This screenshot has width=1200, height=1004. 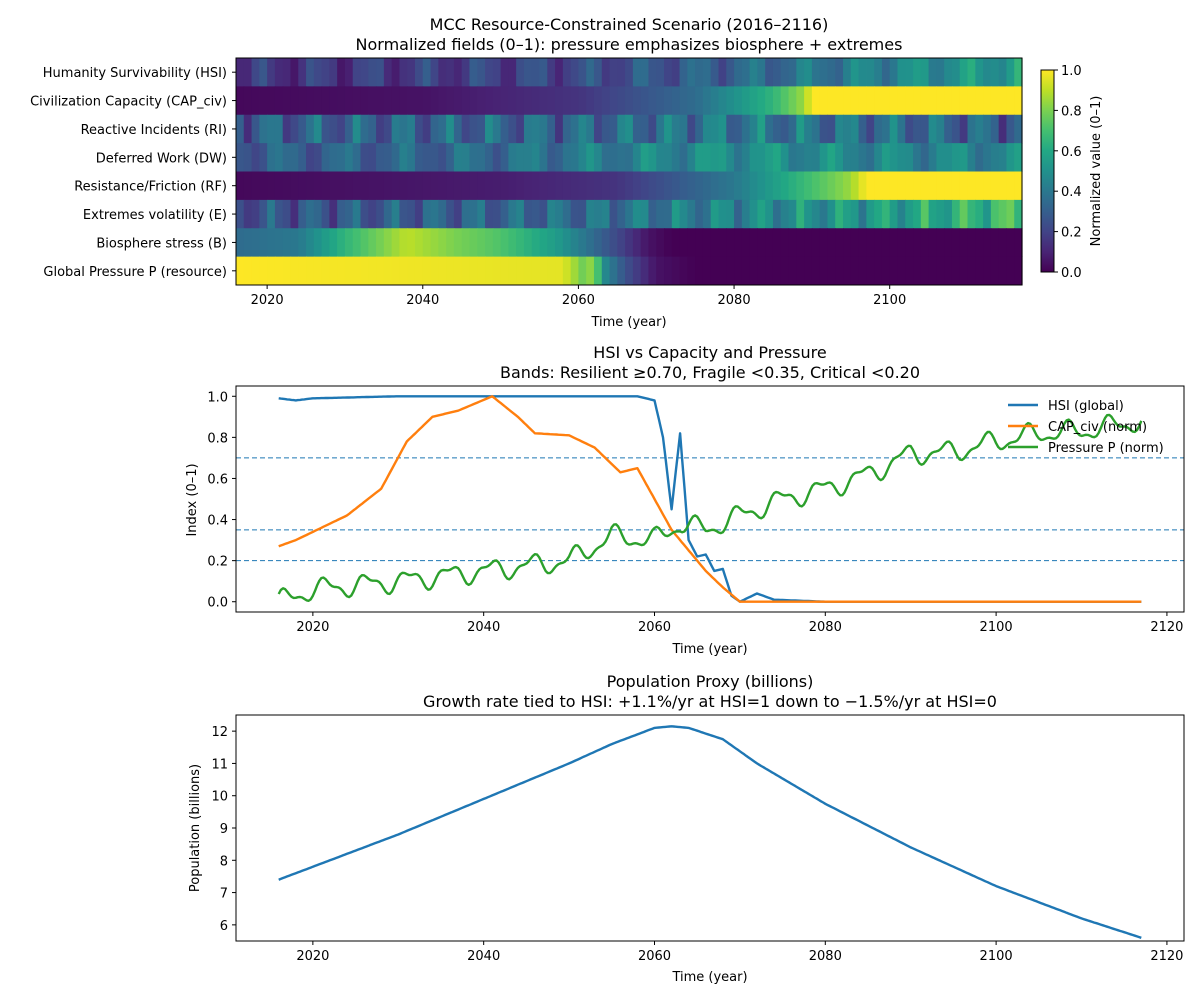 I want to click on heatmap-x-tick-label: 2060, so click(x=578, y=300).